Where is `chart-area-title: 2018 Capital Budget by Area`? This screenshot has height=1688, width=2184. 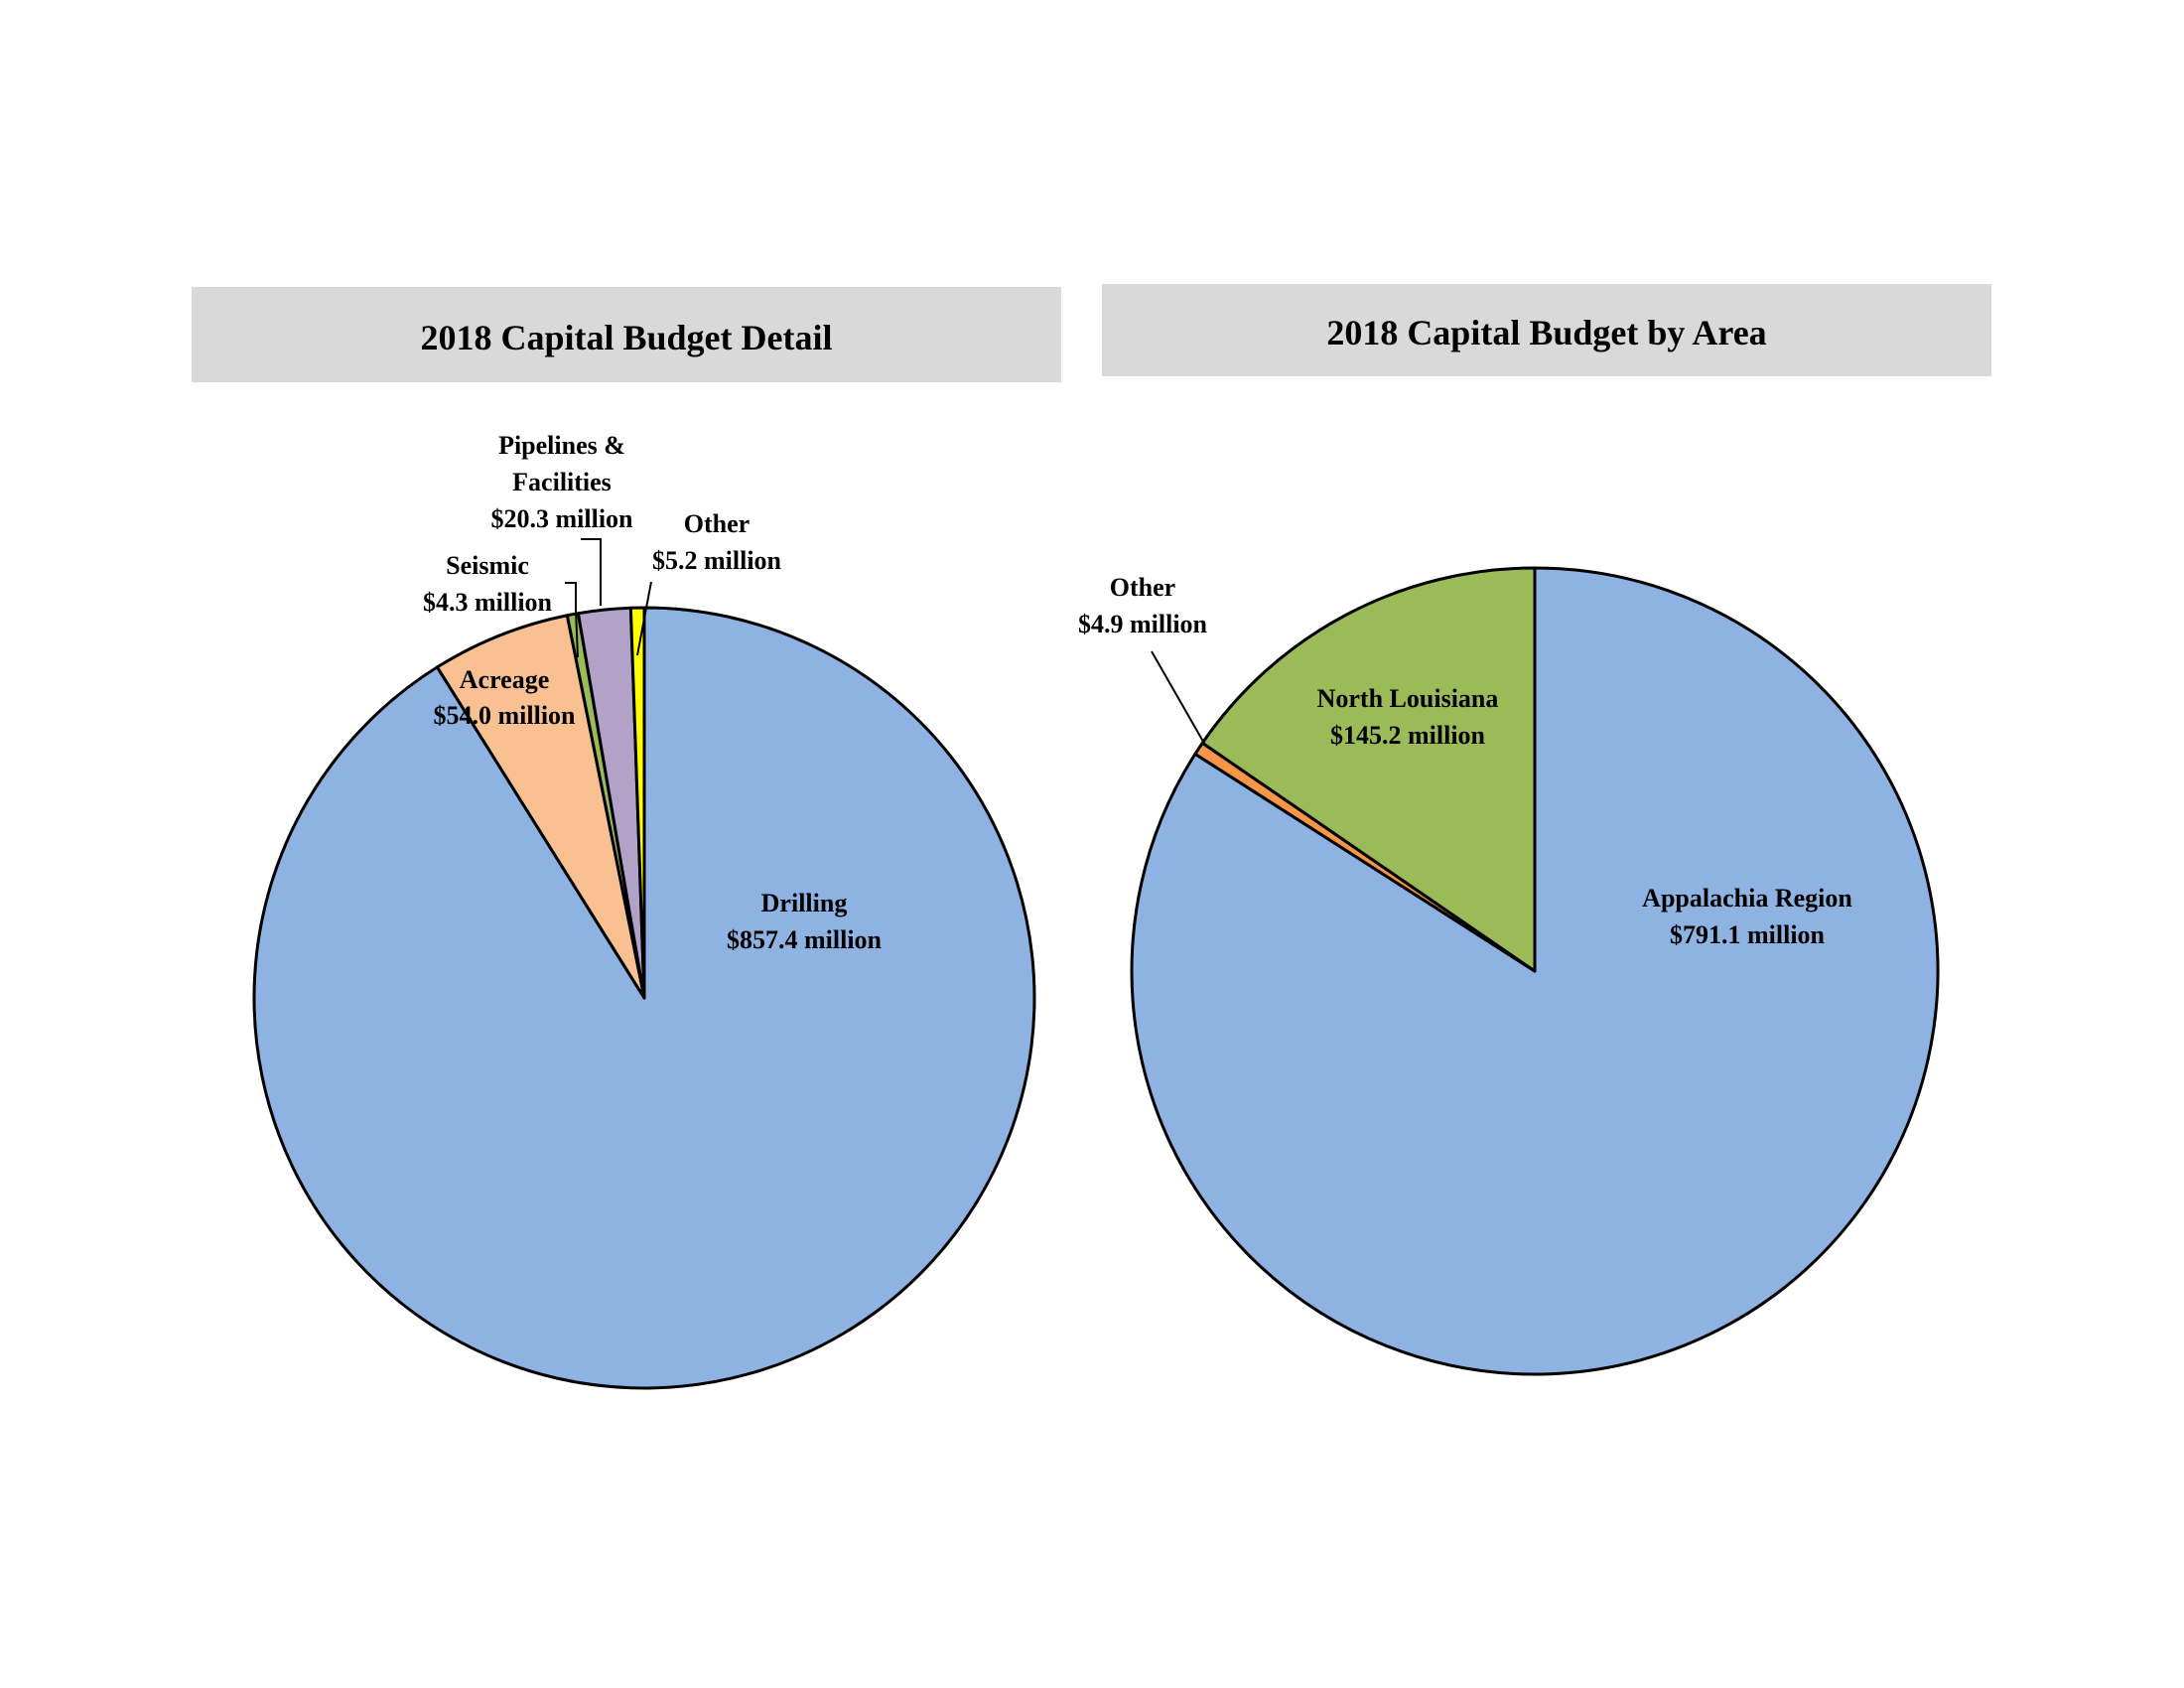
chart-area-title: 2018 Capital Budget by Area is located at coordinates (1546, 332).